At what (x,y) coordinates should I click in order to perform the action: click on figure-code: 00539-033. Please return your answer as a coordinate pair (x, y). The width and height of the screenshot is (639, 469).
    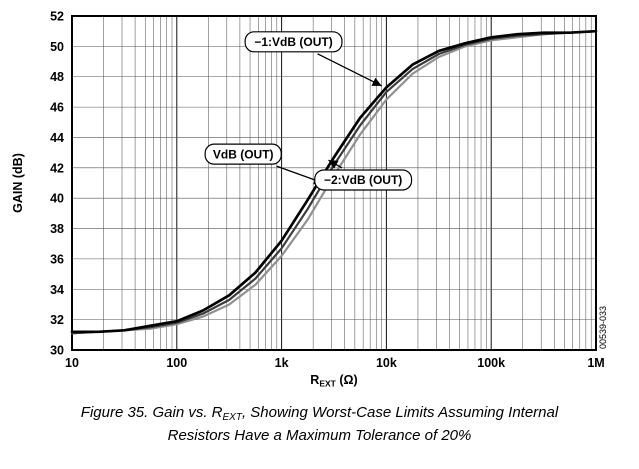
    Looking at the image, I should click on (603, 327).